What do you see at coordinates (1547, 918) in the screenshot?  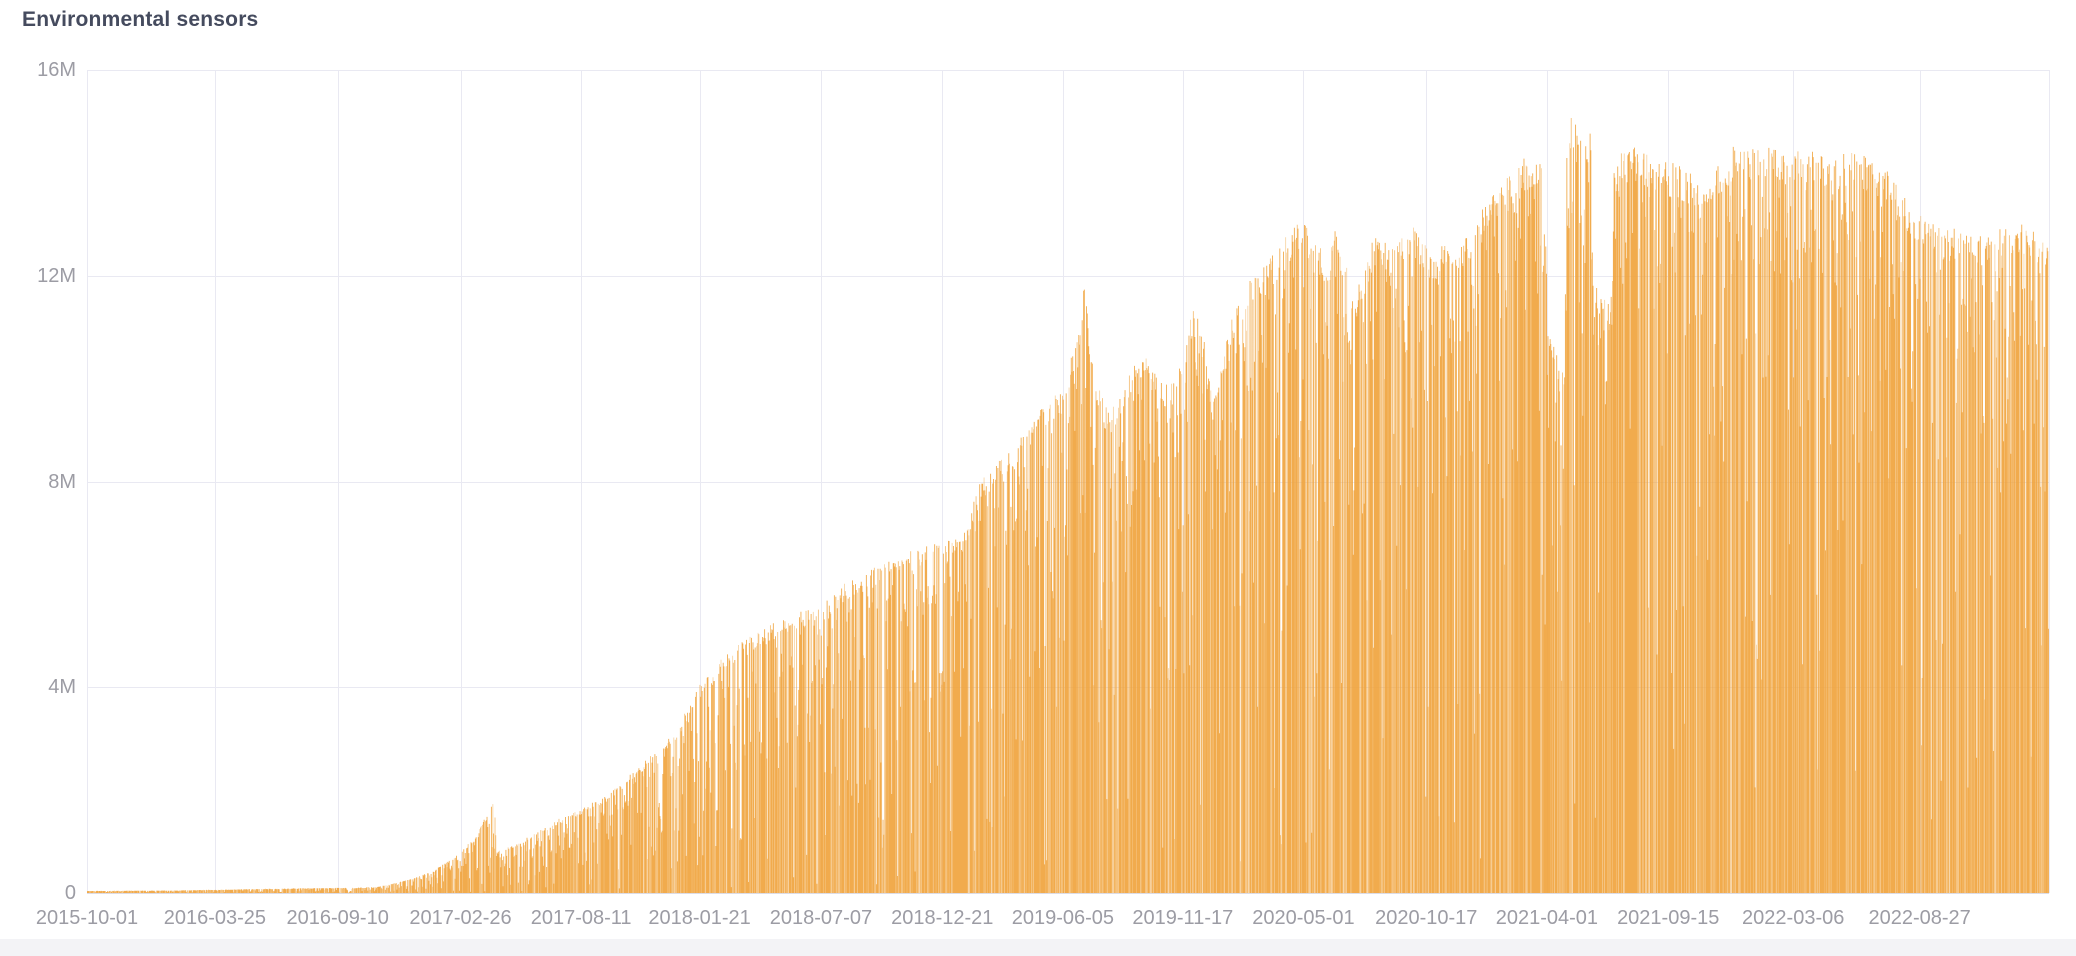 I see `x-tick-label: 2021-04-01` at bounding box center [1547, 918].